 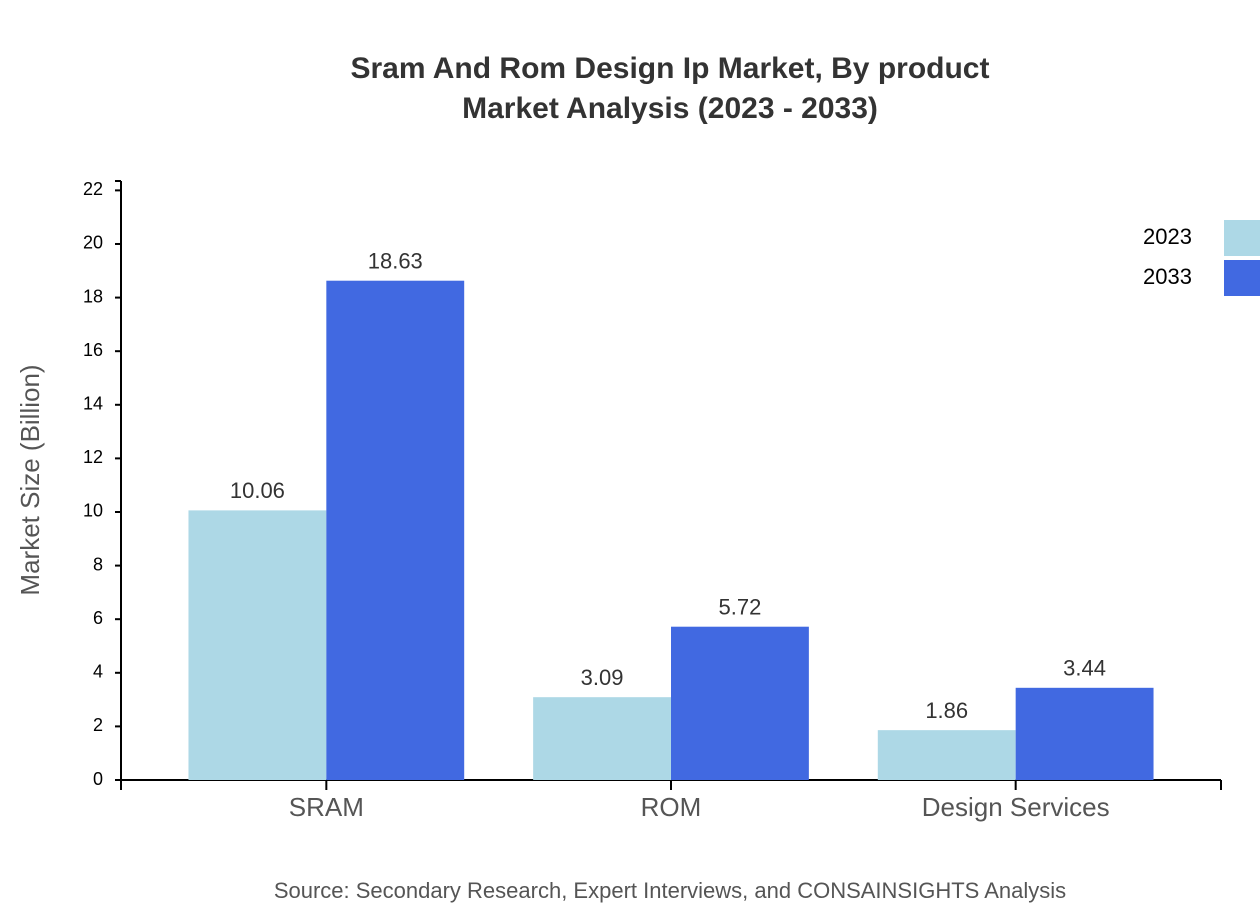 I want to click on y-tick-label: 14, so click(x=93, y=404).